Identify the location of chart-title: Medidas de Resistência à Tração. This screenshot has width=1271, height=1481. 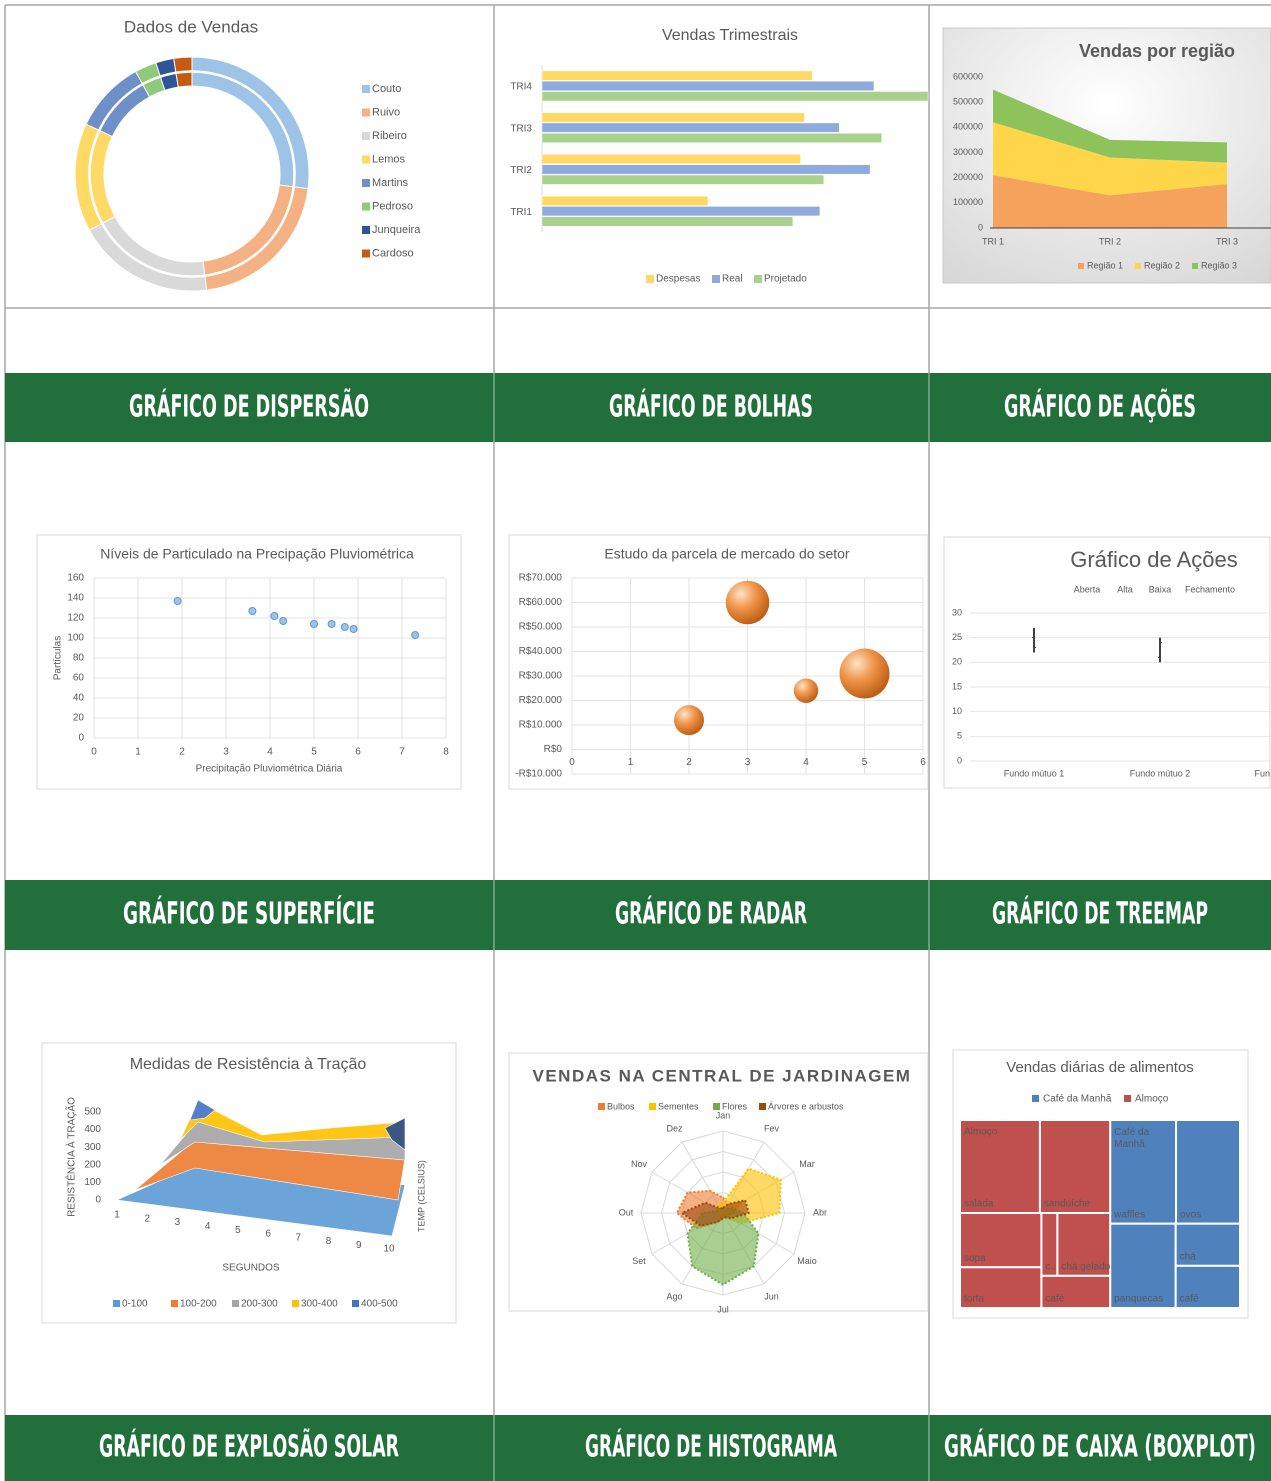
(248, 1064).